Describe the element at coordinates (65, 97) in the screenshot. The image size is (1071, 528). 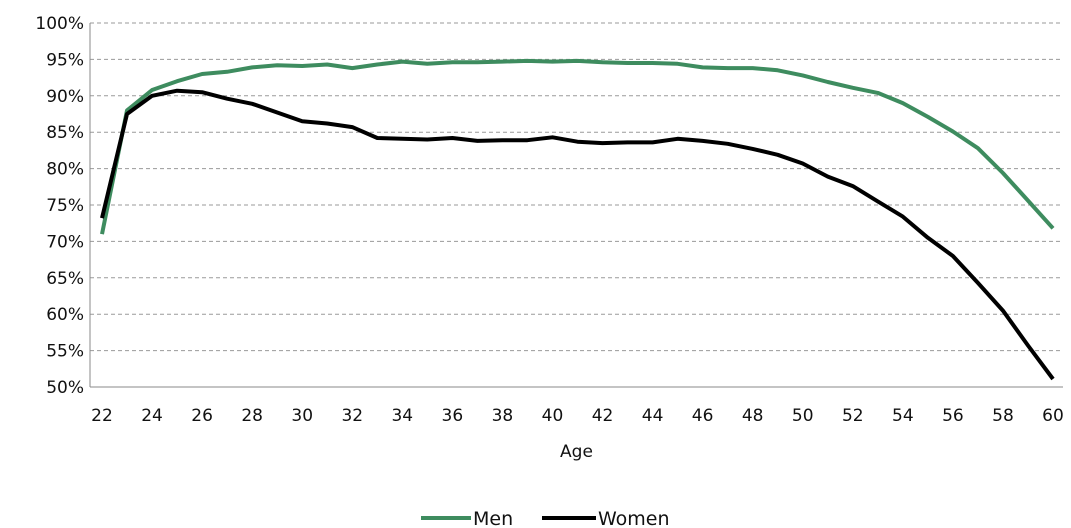
I see `y-tick-label: 90%` at that location.